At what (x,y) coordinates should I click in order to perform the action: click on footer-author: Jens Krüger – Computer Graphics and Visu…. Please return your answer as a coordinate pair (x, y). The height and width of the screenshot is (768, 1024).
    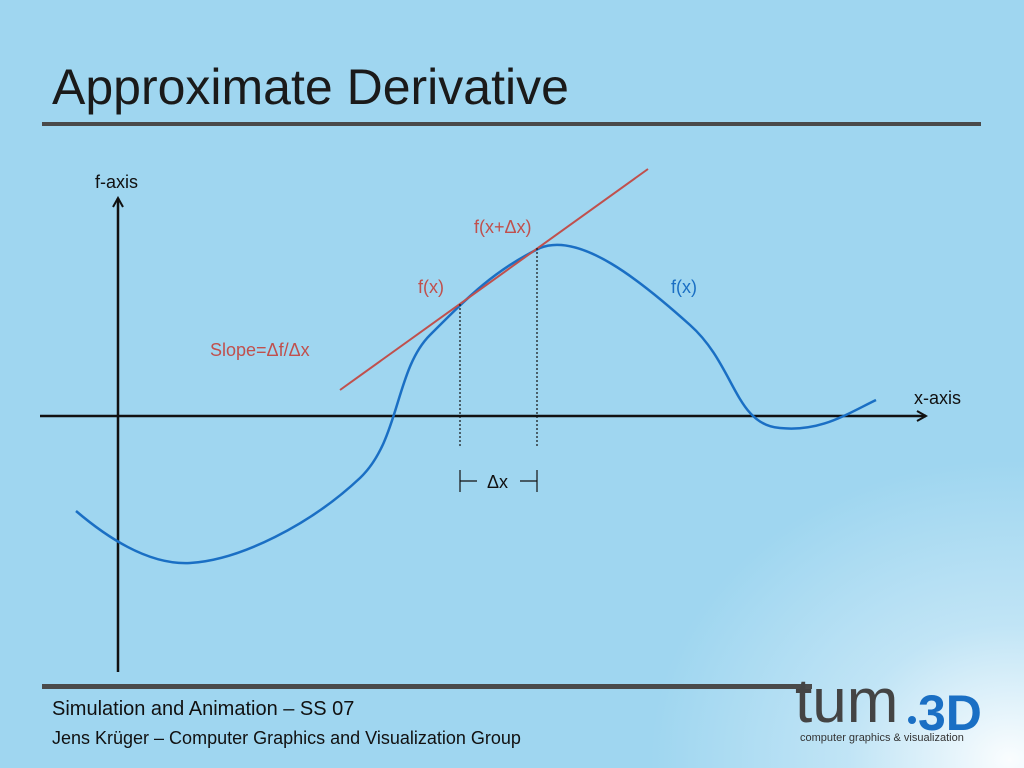
    Looking at the image, I should click on (286, 738).